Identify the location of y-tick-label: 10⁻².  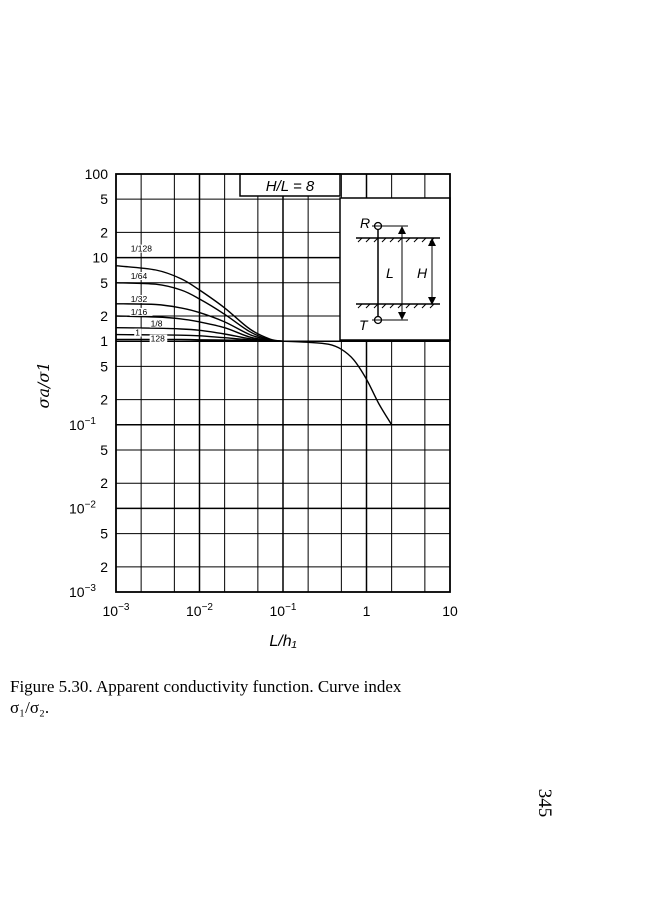
(82, 507).